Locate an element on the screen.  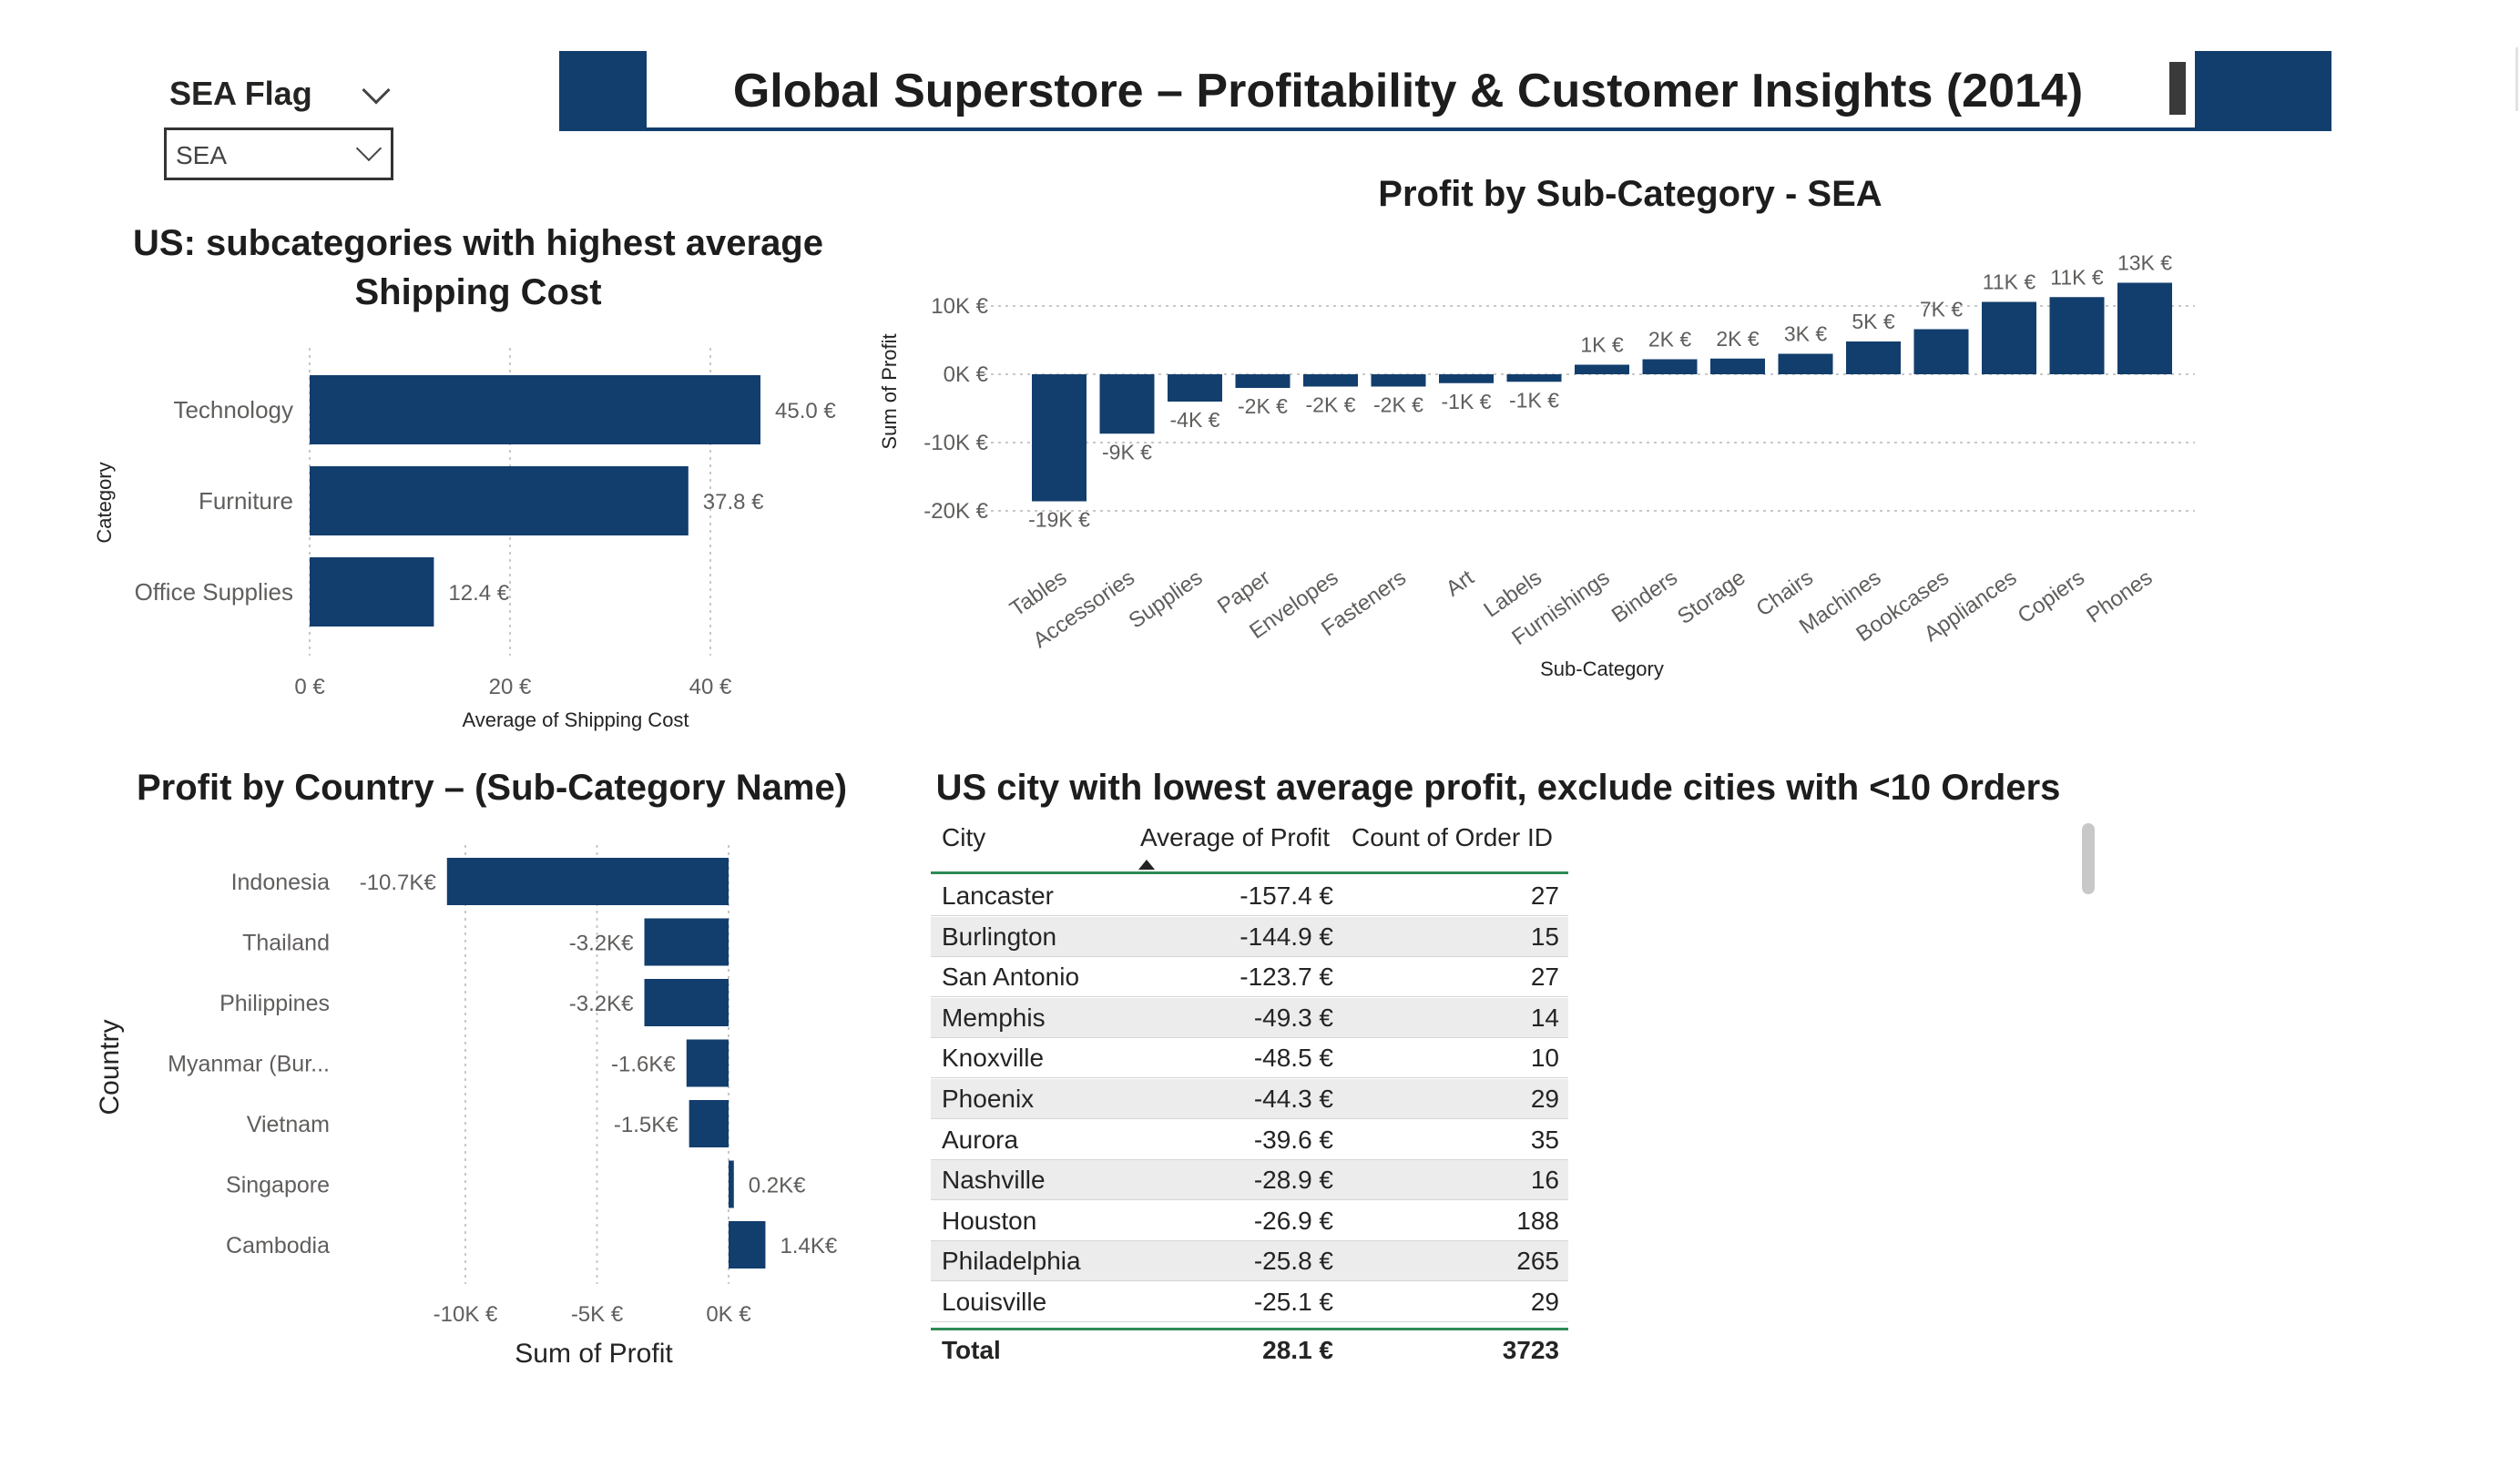
y-axis-title: Country is located at coordinates (110, 1067).